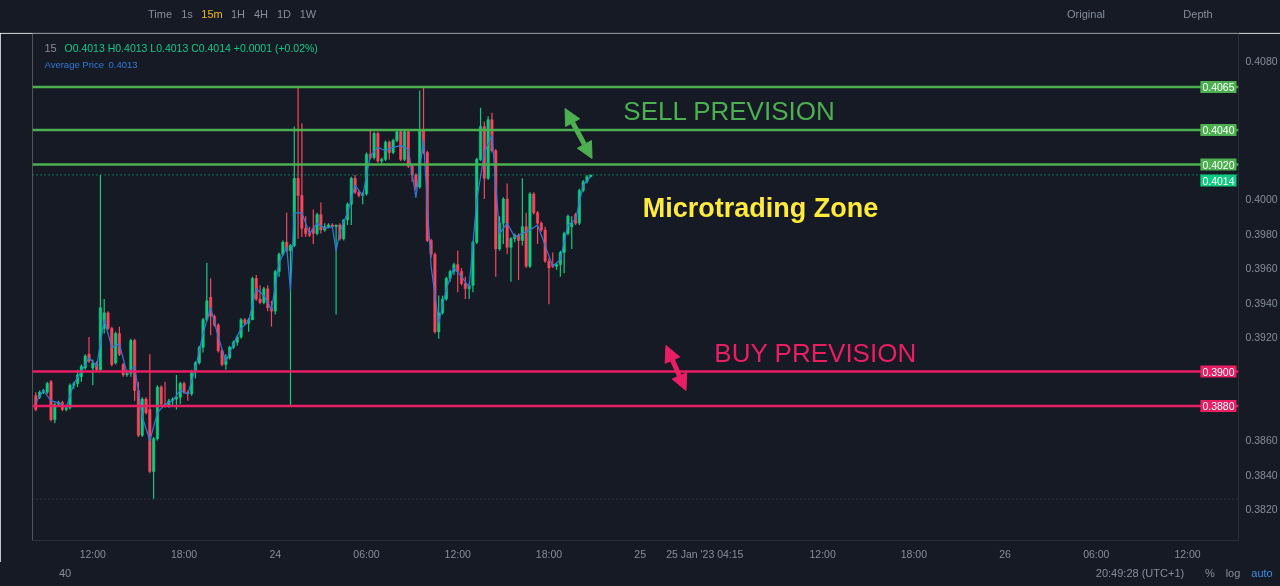 The width and height of the screenshot is (1280, 586). Describe the element at coordinates (284, 15) in the screenshot. I see `text: 1D` at that location.